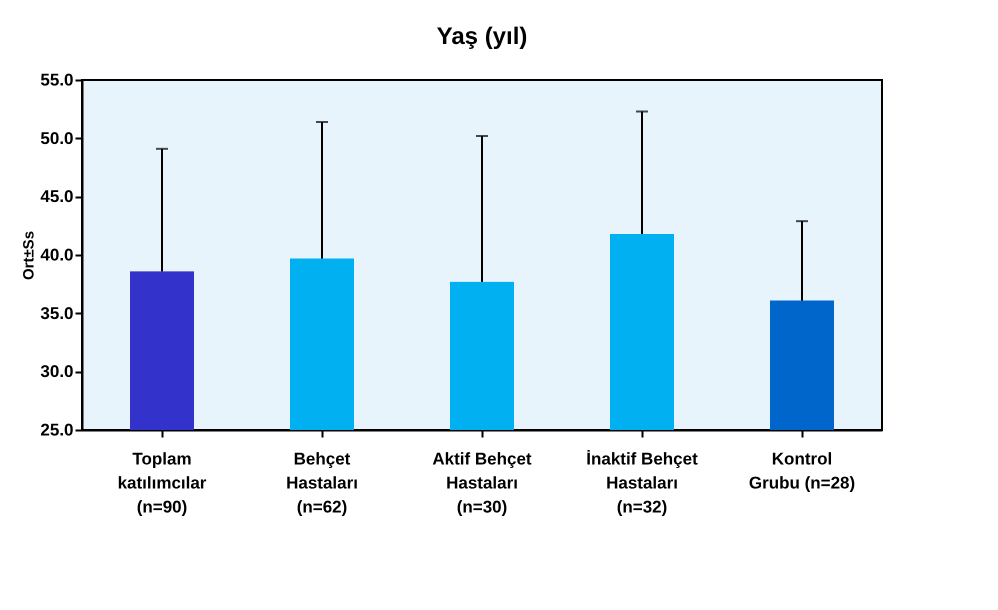 This screenshot has height=610, width=998. What do you see at coordinates (322, 483) in the screenshot?
I see `x-tick-label: Behçet Hastaları (n=62)` at bounding box center [322, 483].